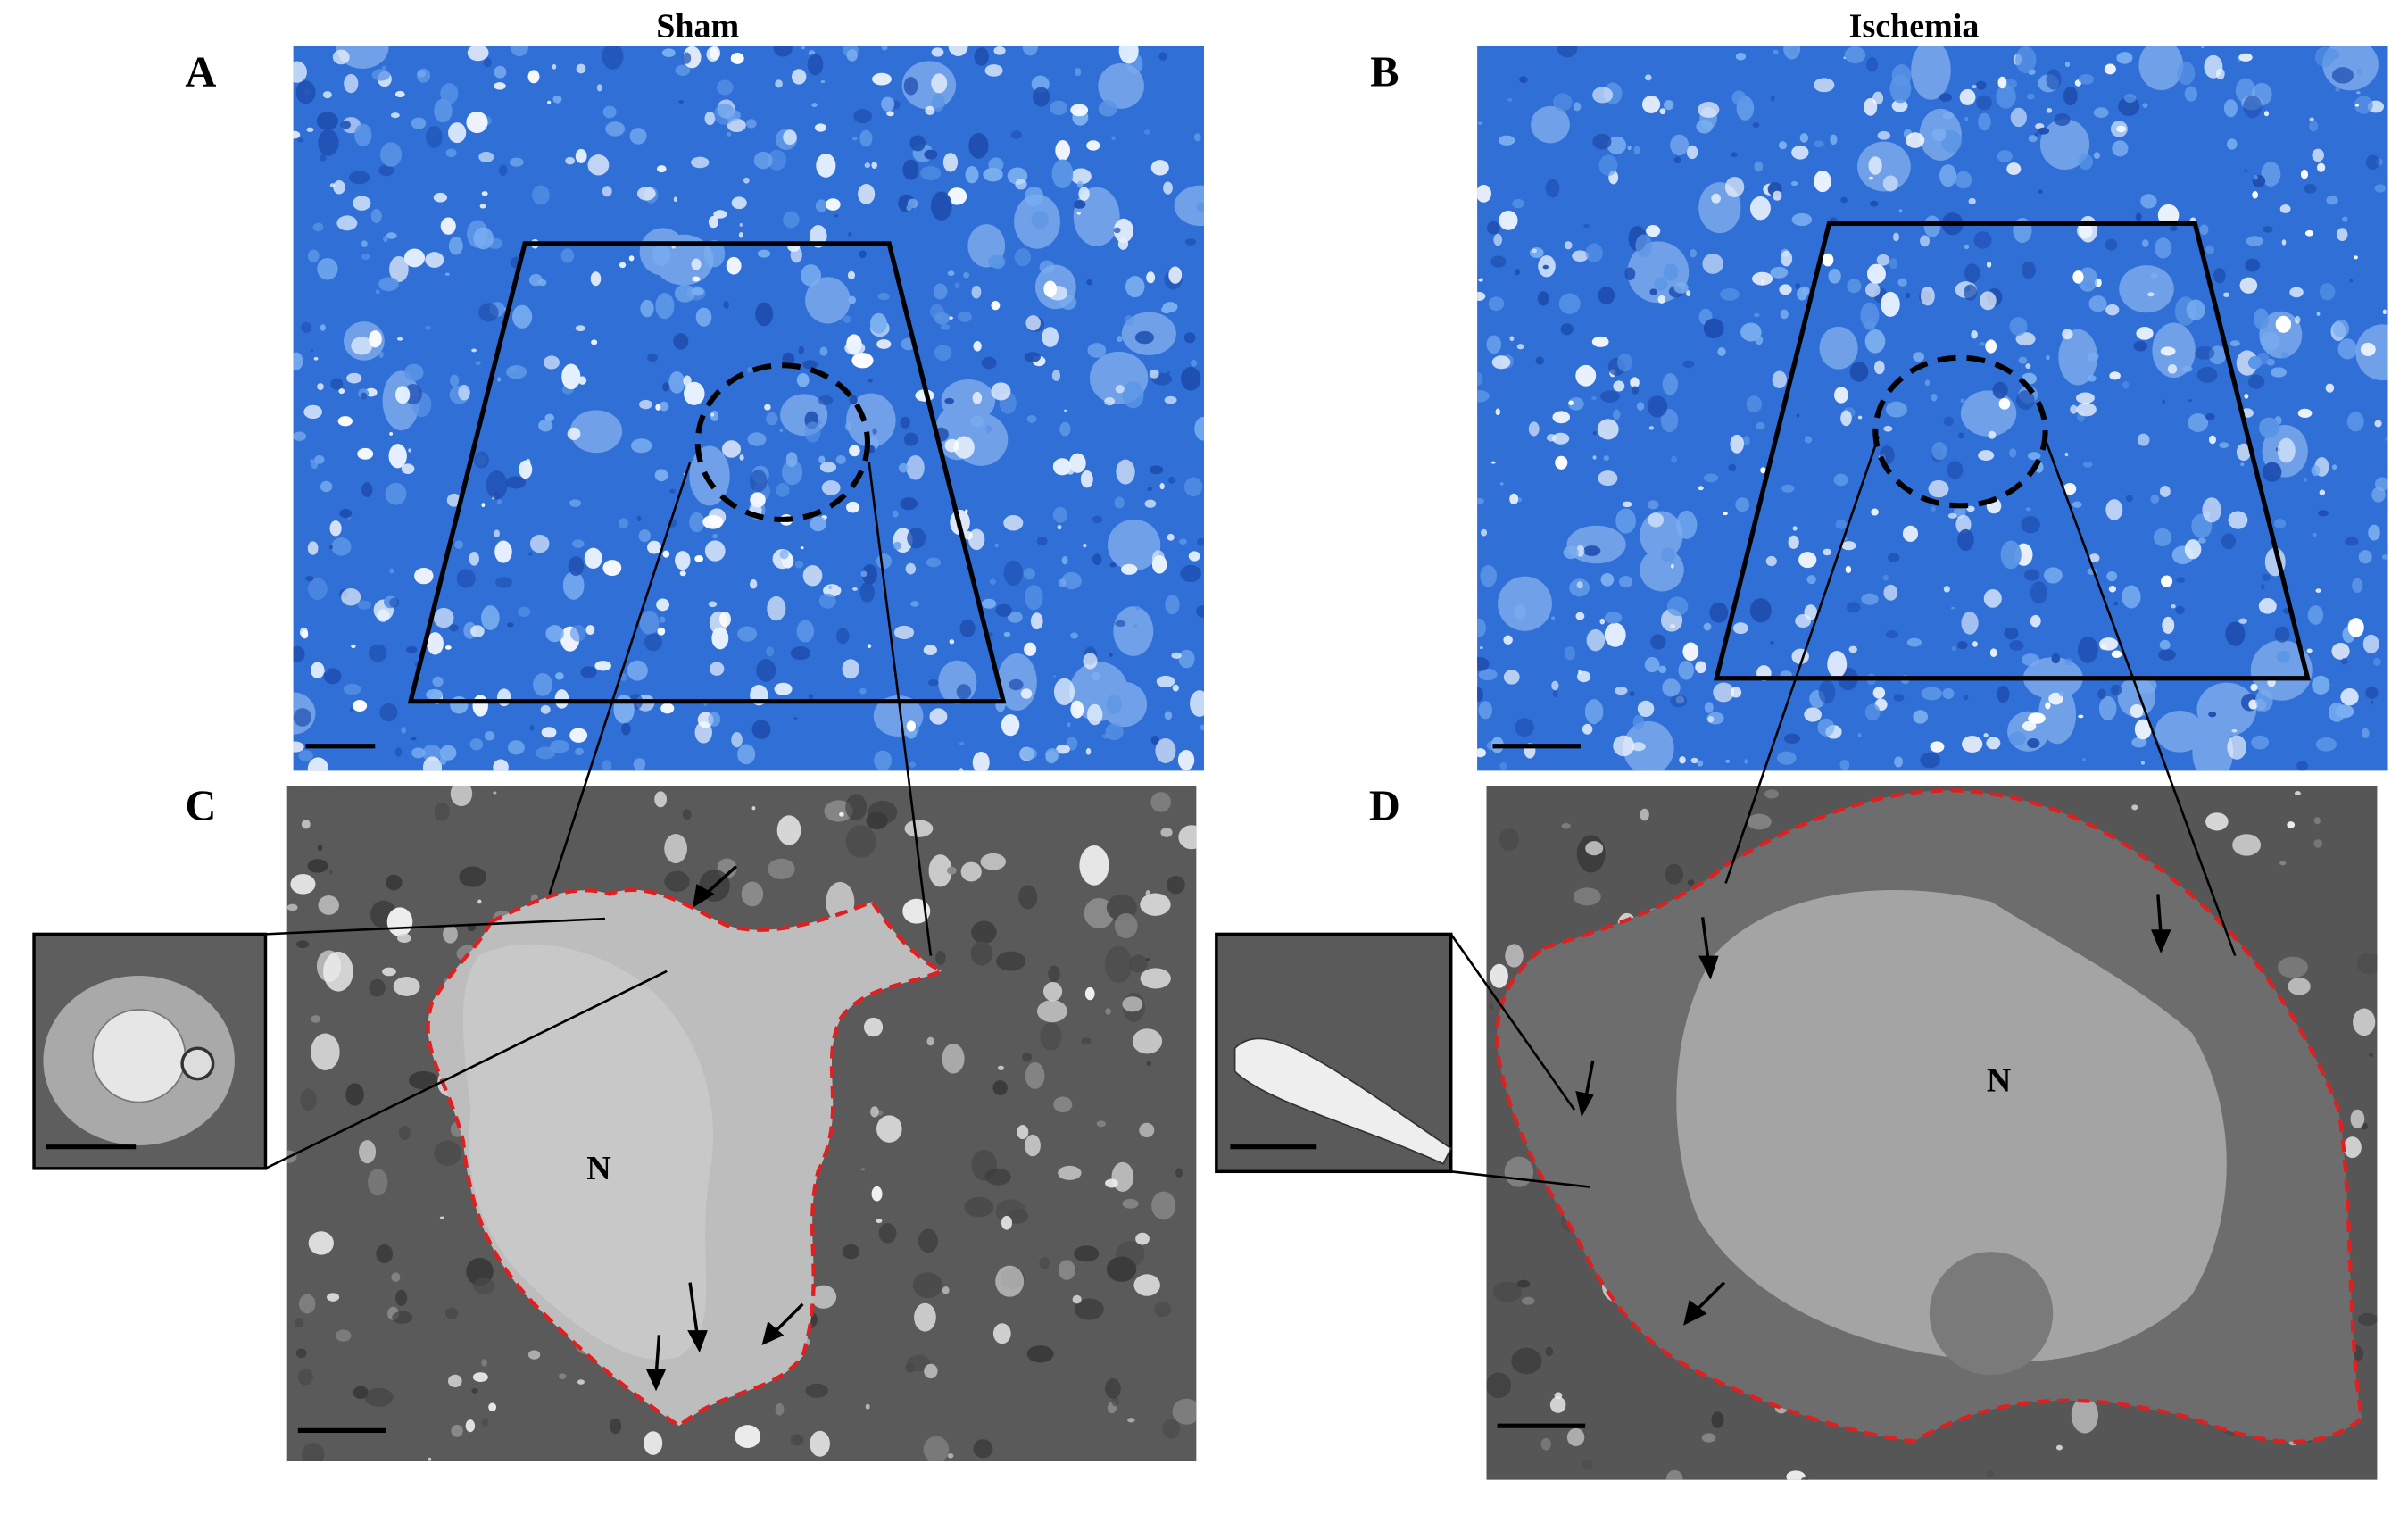 The width and height of the screenshot is (2408, 1523). What do you see at coordinates (1384, 72) in the screenshot?
I see `panel-label: B` at bounding box center [1384, 72].